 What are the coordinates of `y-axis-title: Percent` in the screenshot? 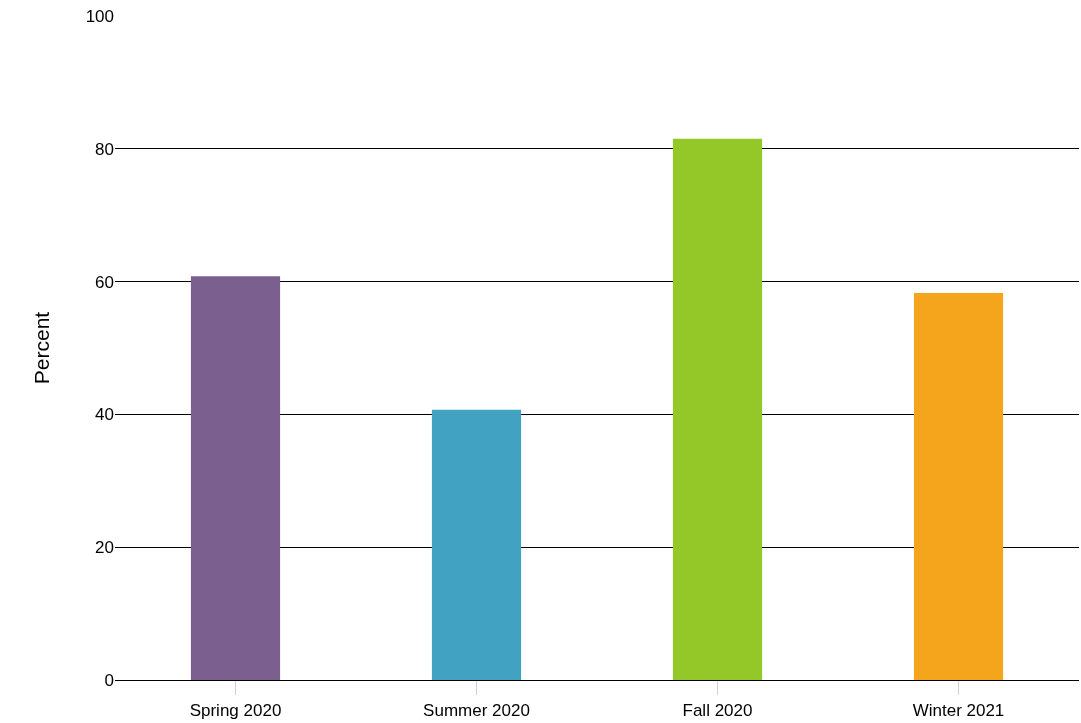 It's located at (41, 348).